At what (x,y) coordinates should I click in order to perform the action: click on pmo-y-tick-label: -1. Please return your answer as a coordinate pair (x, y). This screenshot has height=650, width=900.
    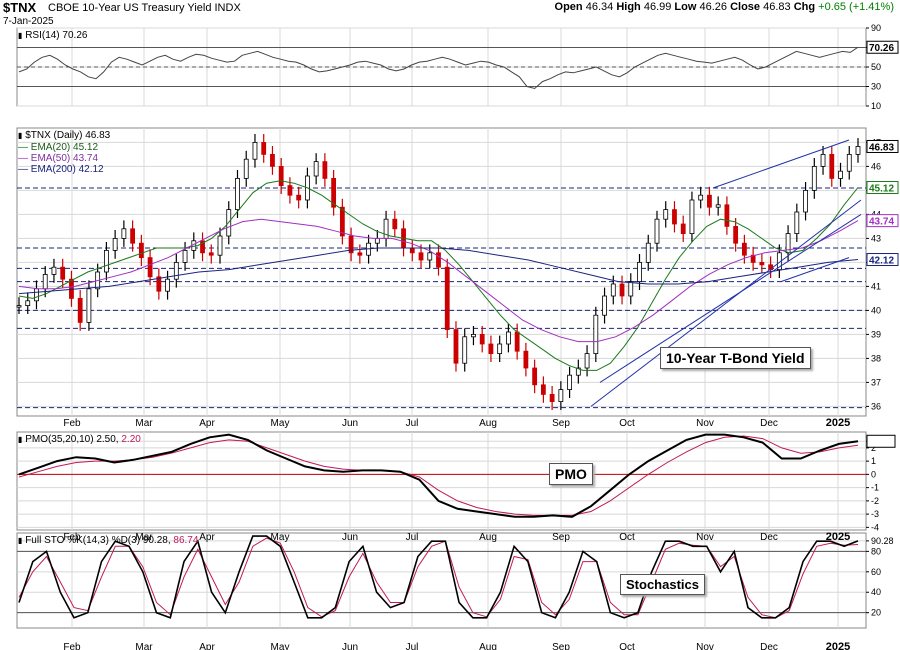
    Looking at the image, I should click on (875, 488).